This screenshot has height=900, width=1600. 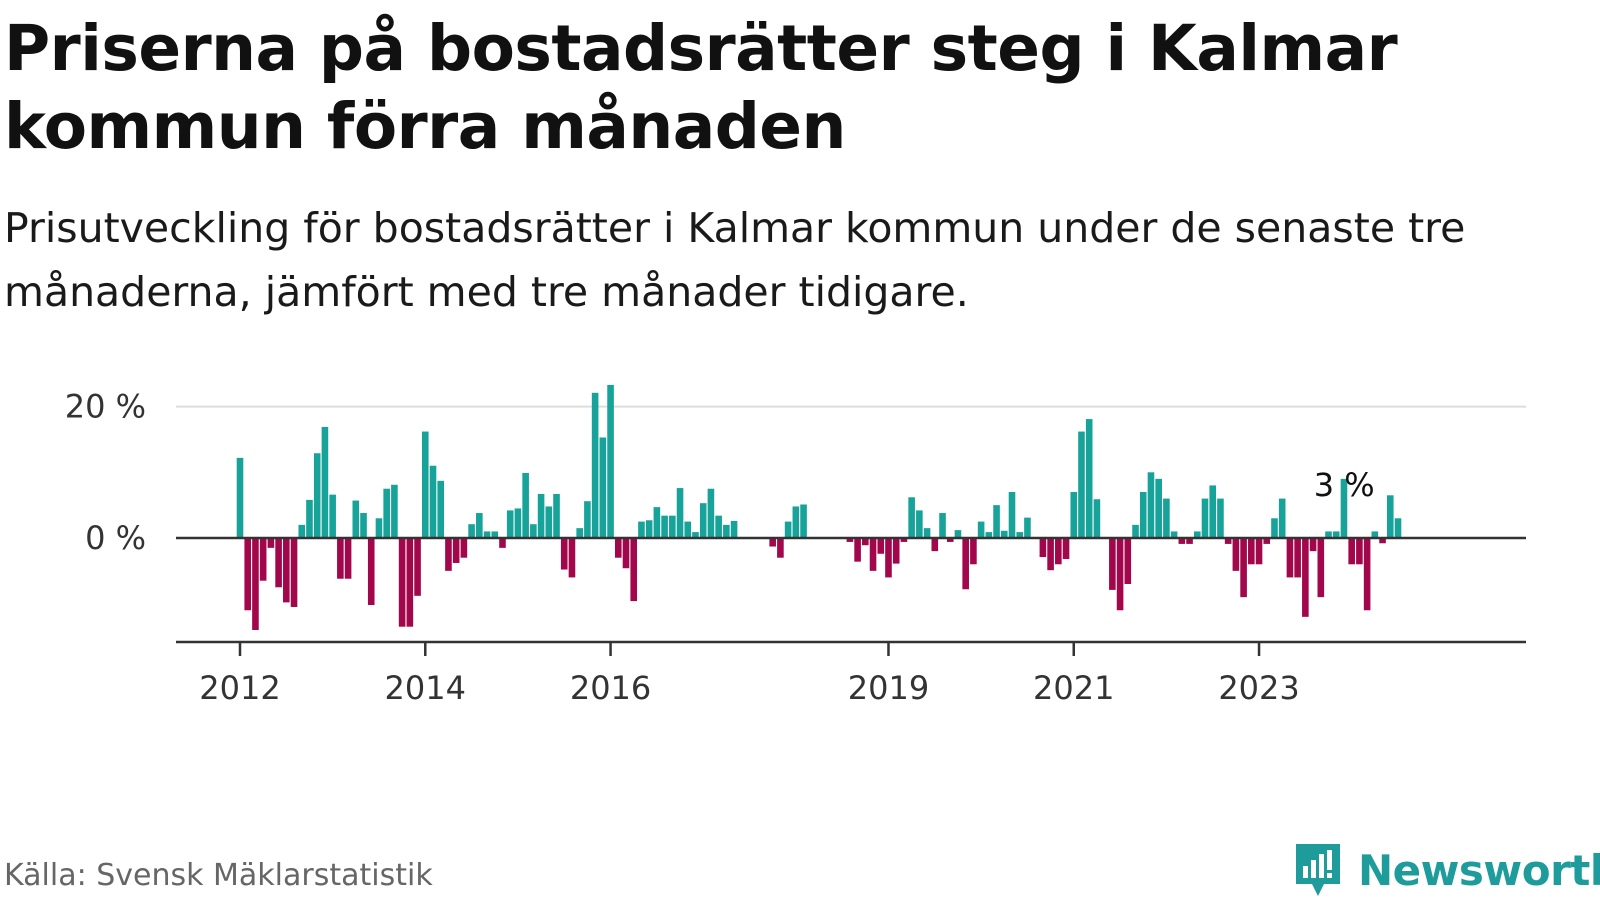 I want to click on latest-value-label: 3 %, so click(x=1344, y=485).